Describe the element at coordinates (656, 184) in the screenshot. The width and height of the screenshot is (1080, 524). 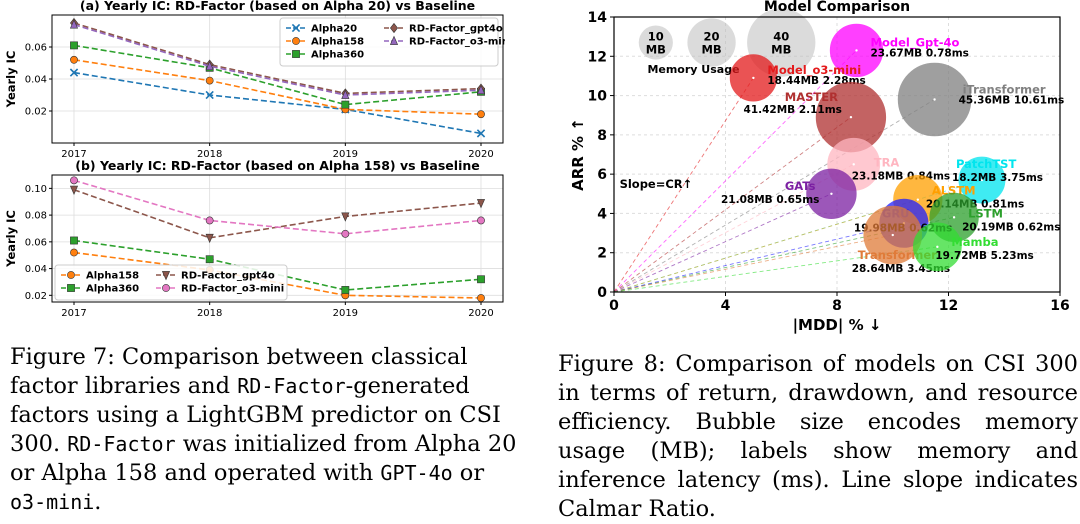
I see `slope-annotation: Slope=CR↑` at that location.